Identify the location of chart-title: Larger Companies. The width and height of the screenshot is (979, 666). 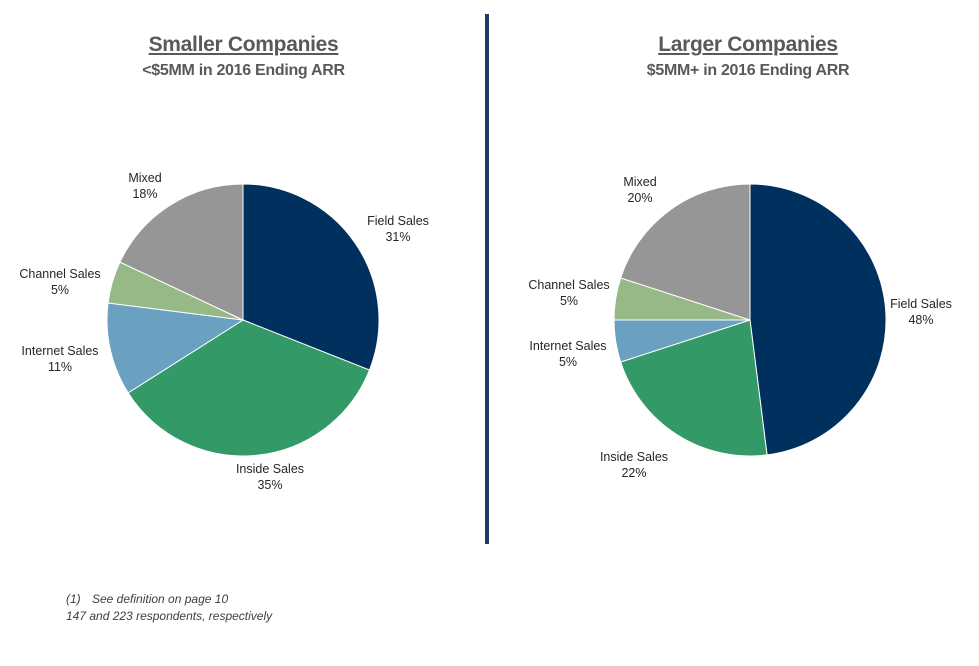
(748, 44).